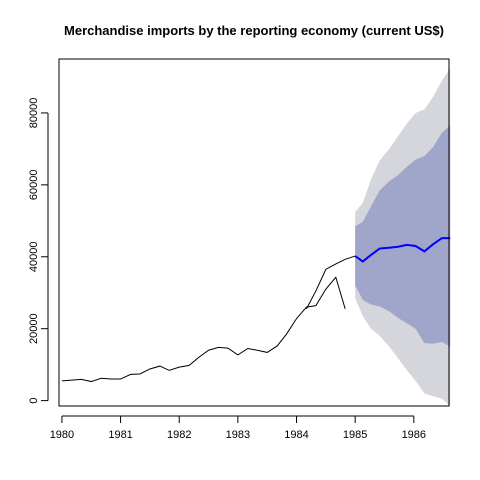  What do you see at coordinates (331, 282) in the screenshot?
I see `history-line-tail` at bounding box center [331, 282].